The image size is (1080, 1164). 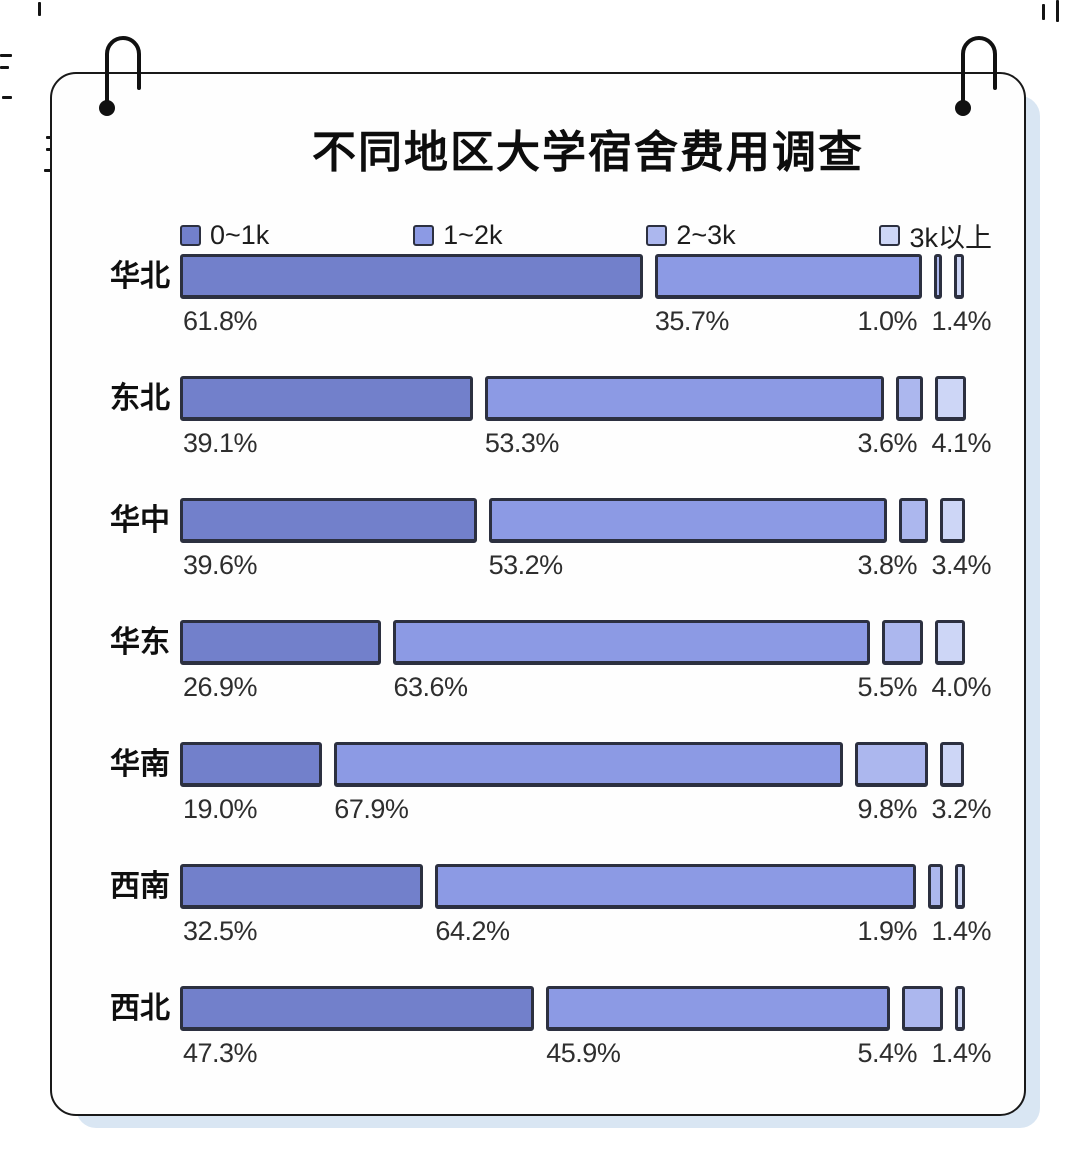 I want to click on value-label: 53.2%, so click(x=526, y=565).